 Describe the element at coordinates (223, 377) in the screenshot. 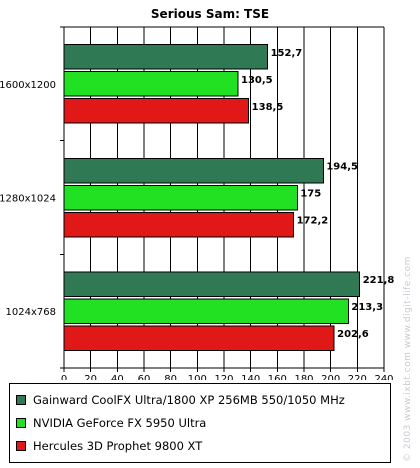

I see `x-tick-label: 120` at that location.